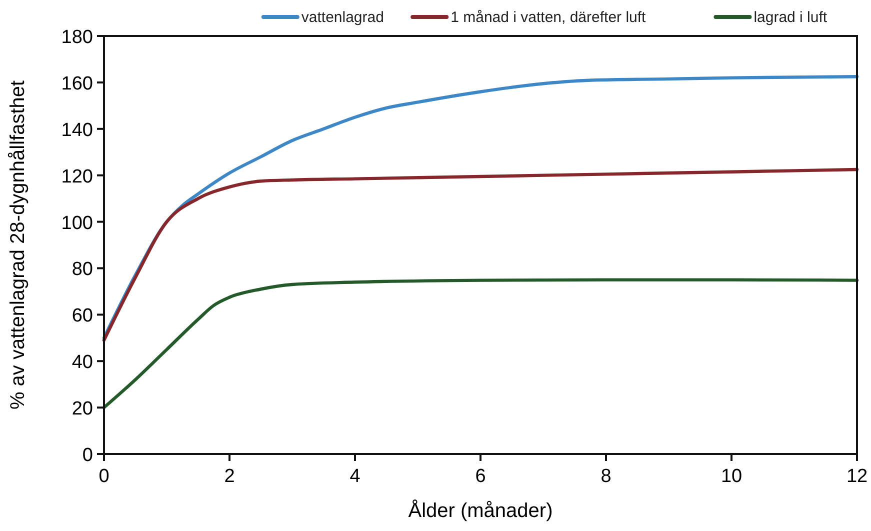 The image size is (871, 531). Describe the element at coordinates (480, 476) in the screenshot. I see `x-tick-label: 6` at that location.